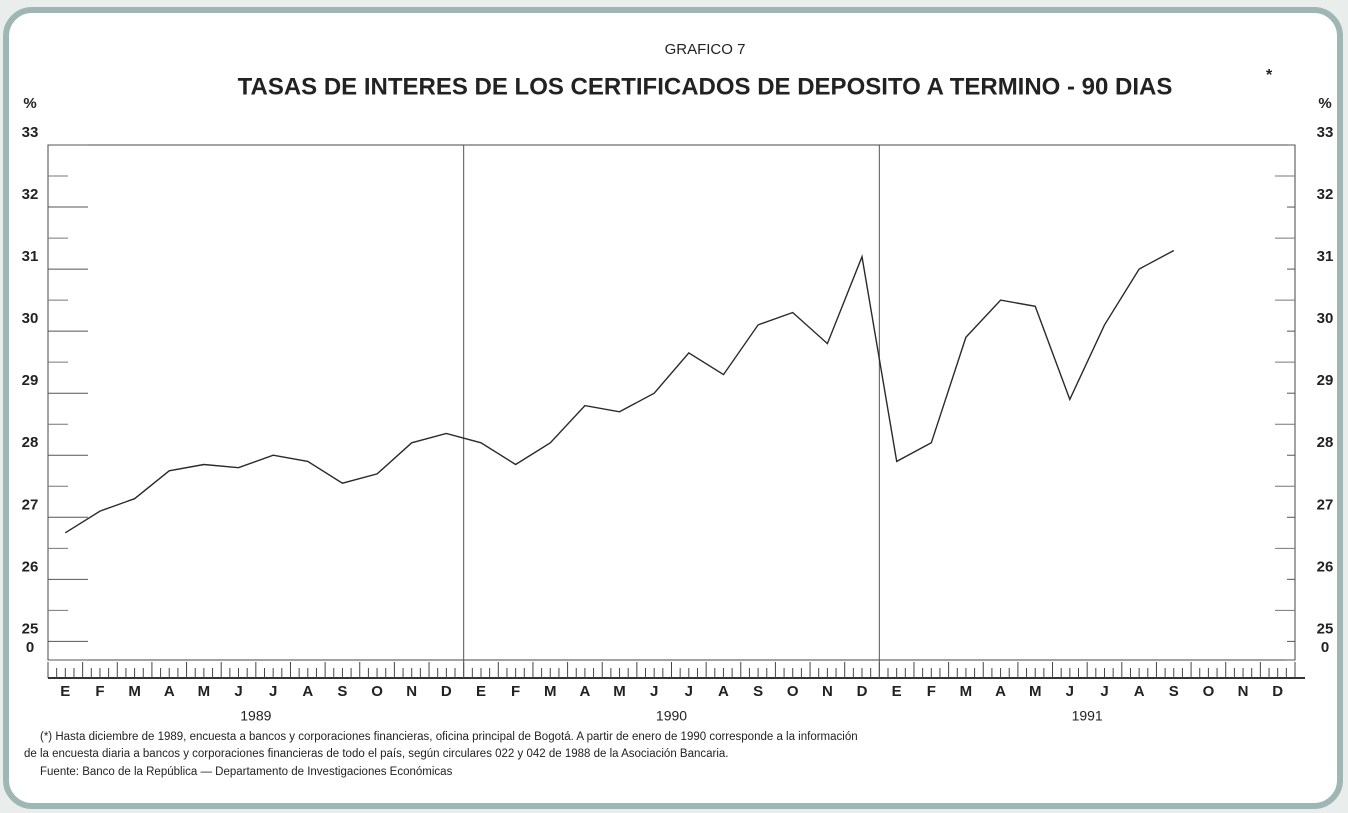  I want to click on y-tick-label: 28, so click(30, 442).